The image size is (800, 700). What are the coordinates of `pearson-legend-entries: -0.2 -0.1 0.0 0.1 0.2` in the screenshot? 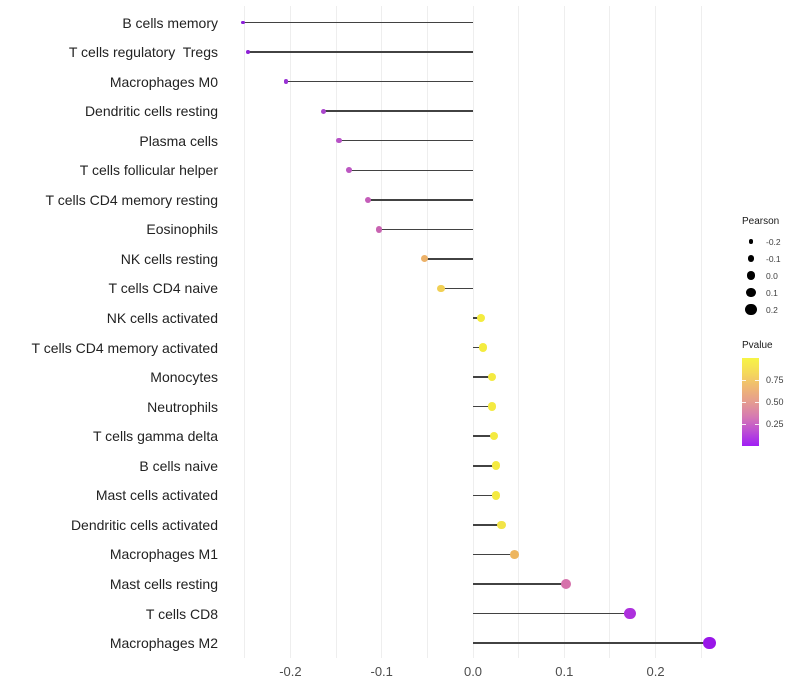 It's located at (761, 275).